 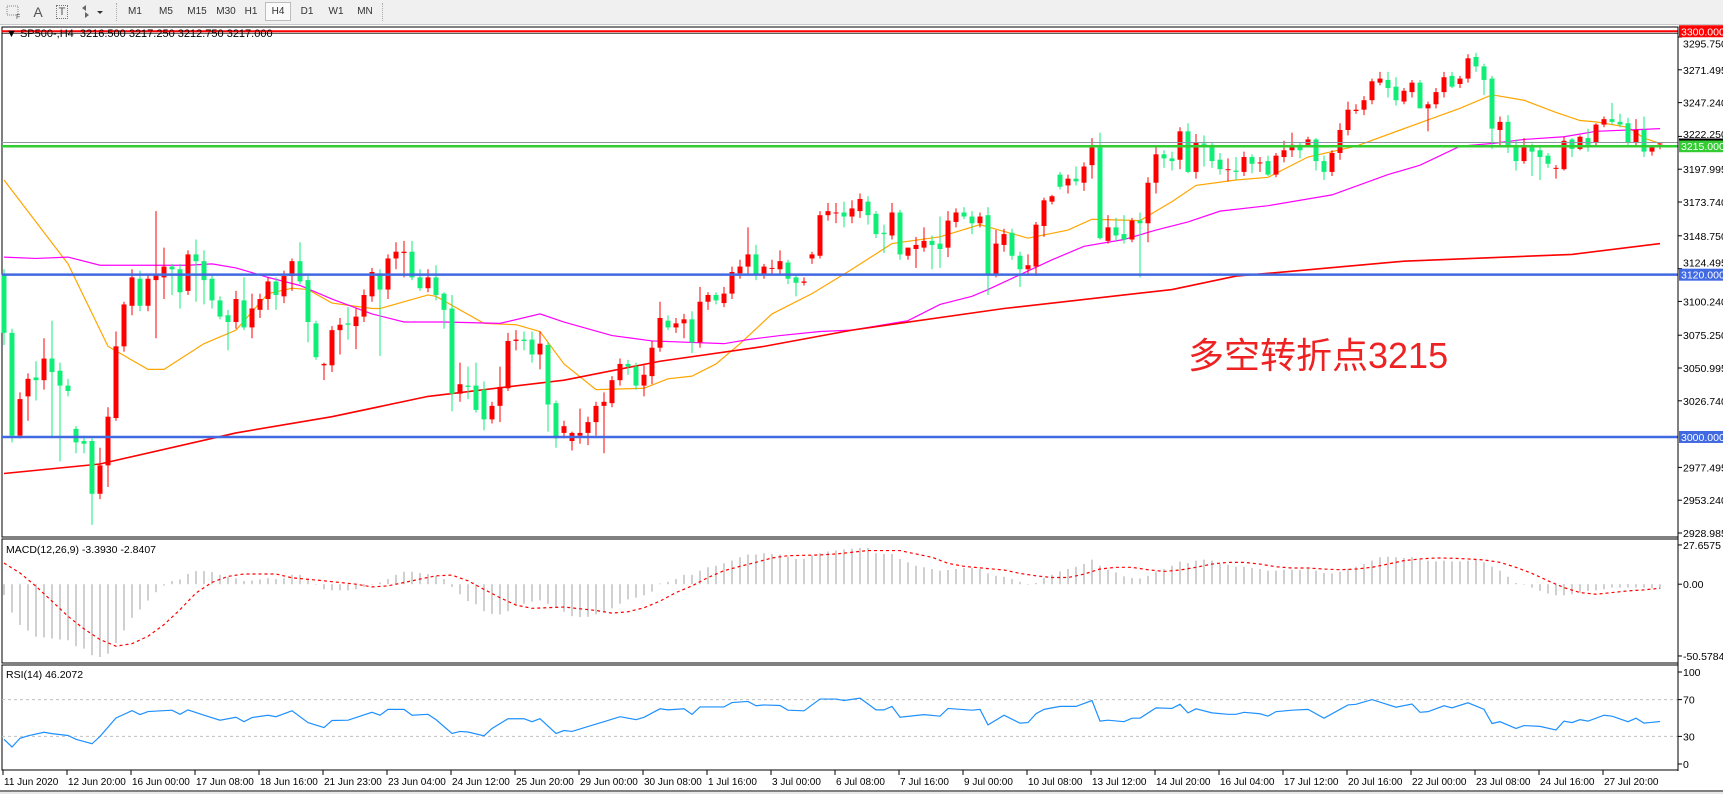 What do you see at coordinates (62, 12) in the screenshot?
I see `text-box-icon: T` at bounding box center [62, 12].